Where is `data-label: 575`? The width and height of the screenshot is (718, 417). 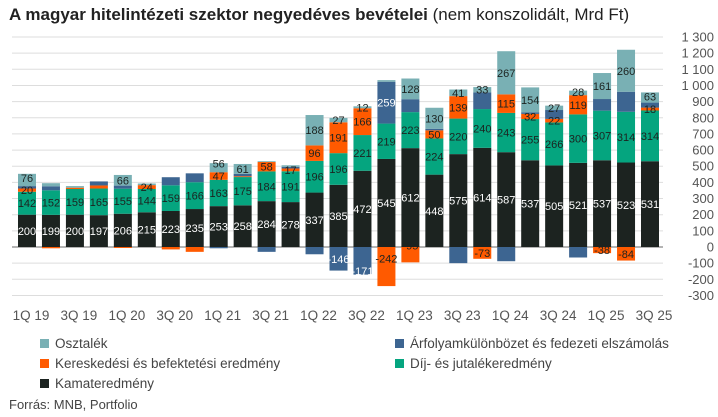
data-label: 575 is located at coordinates (458, 202).